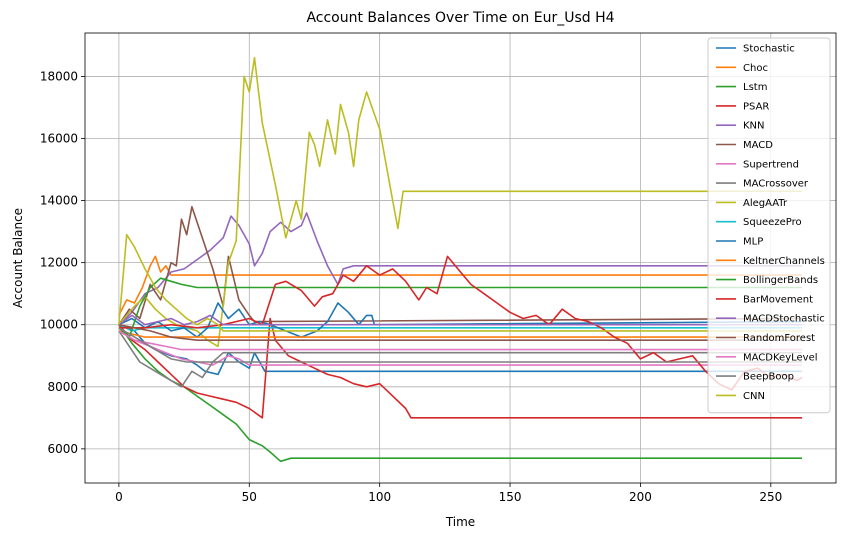 The width and height of the screenshot is (868, 545). Describe the element at coordinates (768, 377) in the screenshot. I see `legend-entry-label: BeepBoop` at that location.